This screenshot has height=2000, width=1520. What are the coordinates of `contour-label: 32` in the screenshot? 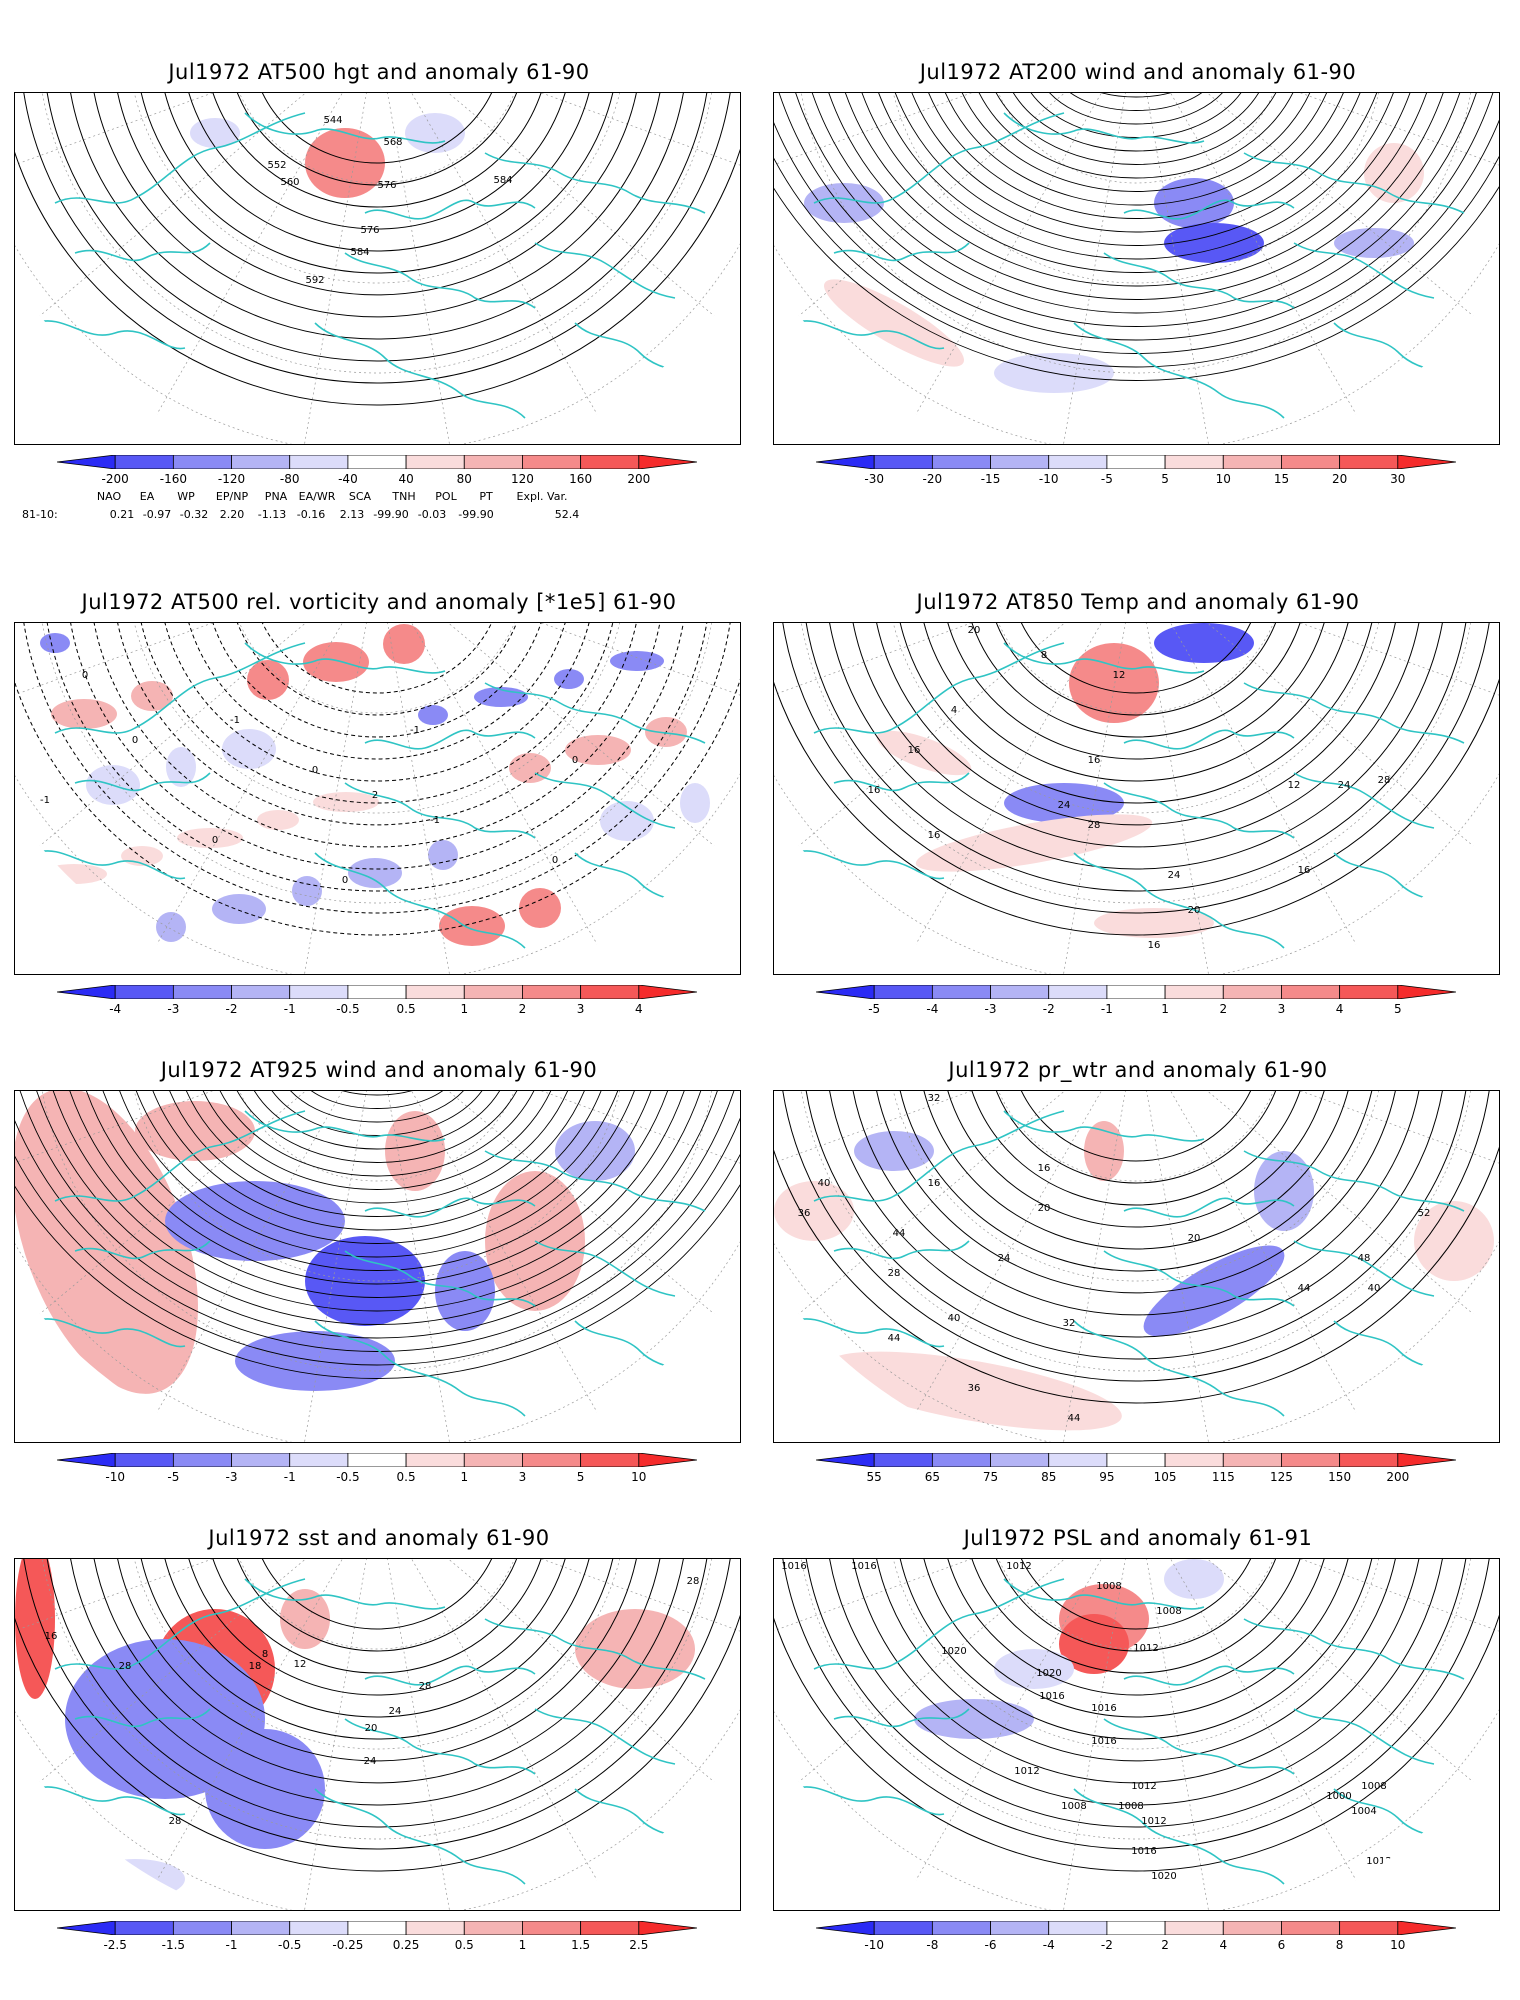 It's located at (1069, 1323).